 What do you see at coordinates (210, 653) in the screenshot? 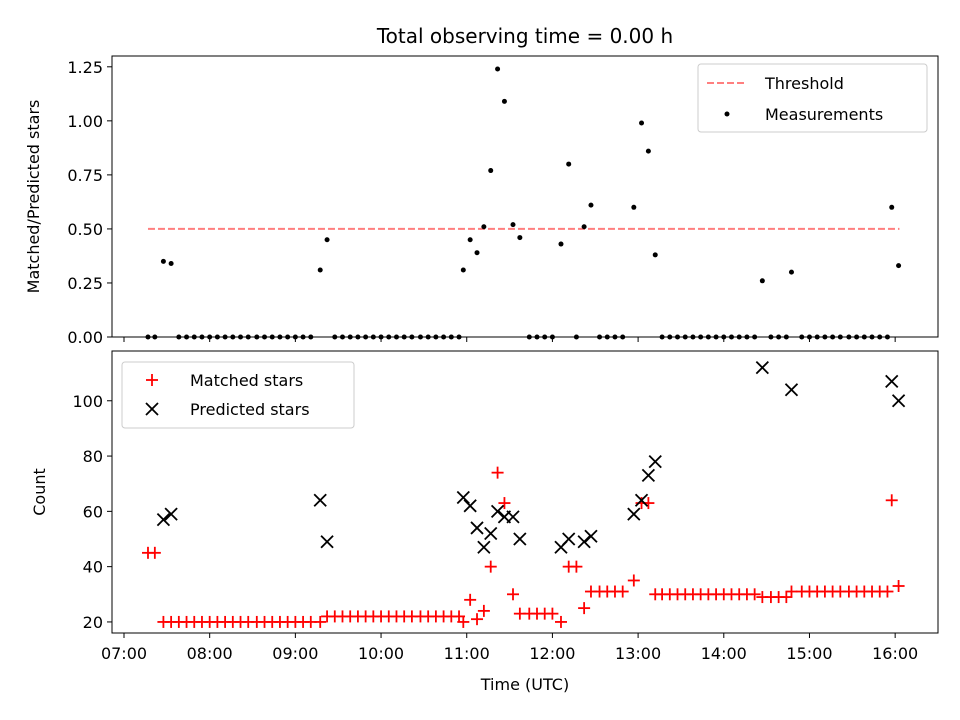
I see `x-tick-label: 08:00` at bounding box center [210, 653].